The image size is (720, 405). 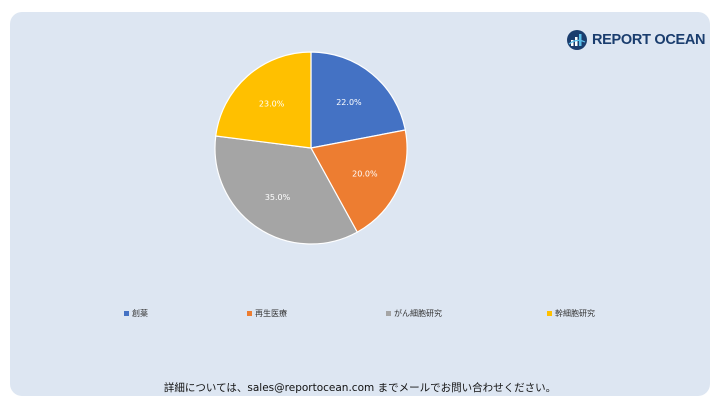 What do you see at coordinates (577, 40) in the screenshot?
I see `report-ocean-logo-icon` at bounding box center [577, 40].